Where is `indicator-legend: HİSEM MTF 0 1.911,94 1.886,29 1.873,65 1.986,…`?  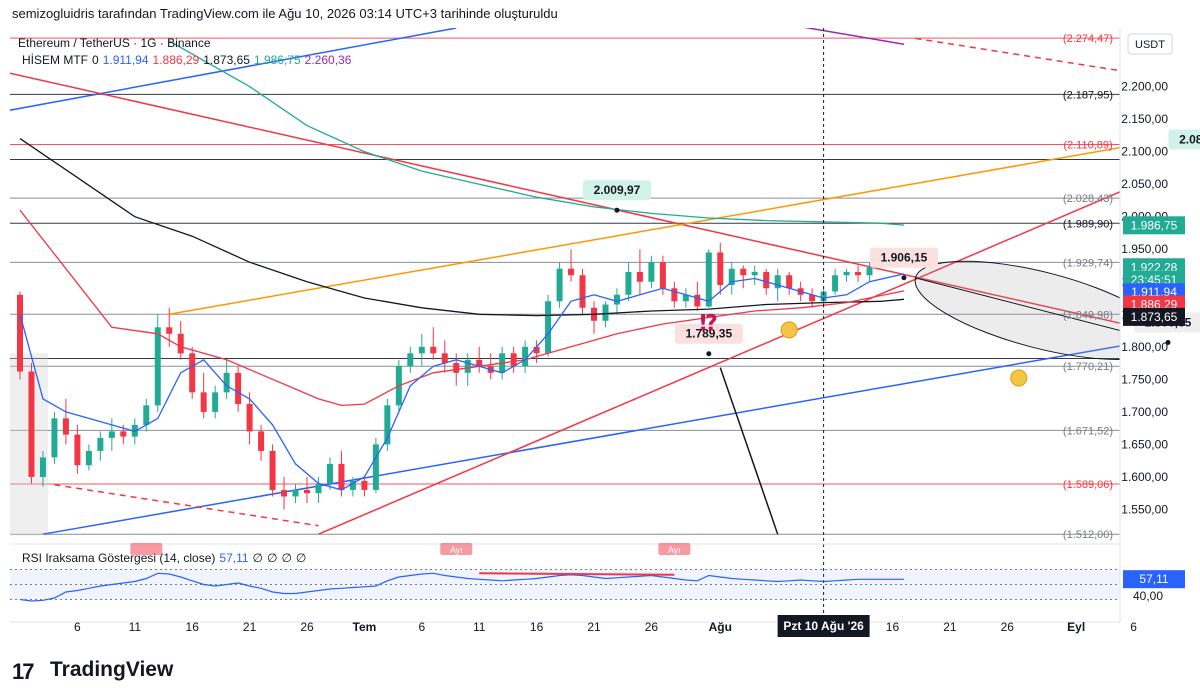 indicator-legend: HİSEM MTF 0 1.911,94 1.886,29 1.873,65 1.986,… is located at coordinates (187, 60).